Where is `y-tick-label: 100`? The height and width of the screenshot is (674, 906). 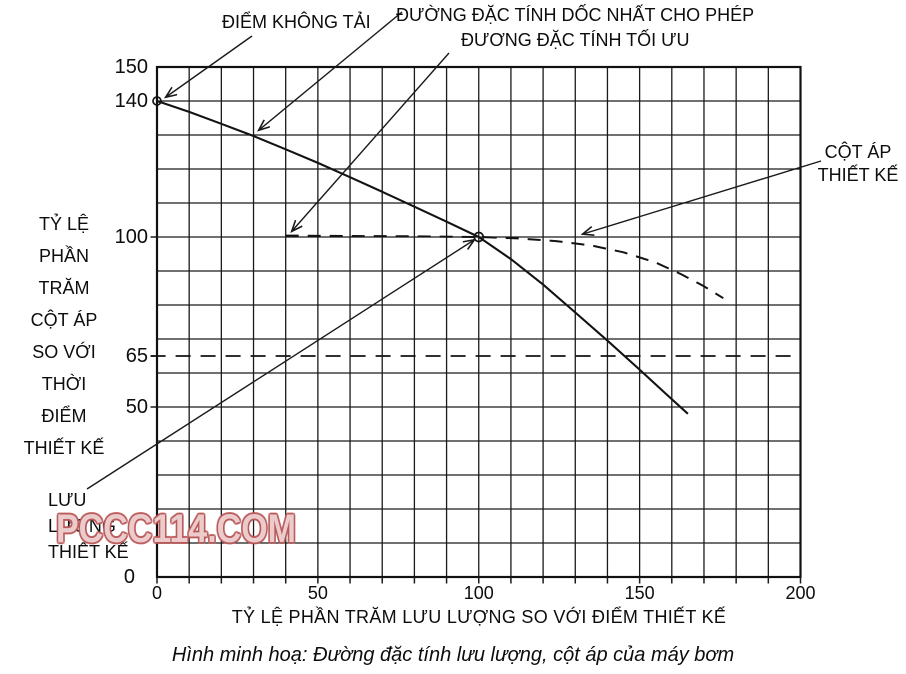
y-tick-label: 100 is located at coordinates (131, 237).